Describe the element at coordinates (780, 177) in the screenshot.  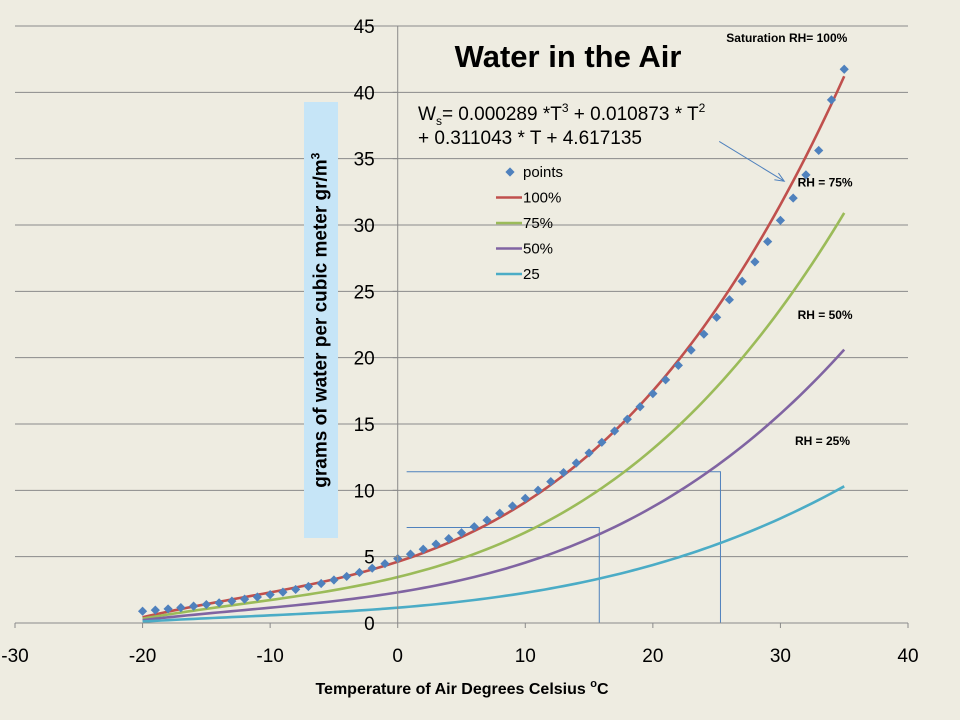
I see `formula-arrow-head` at that location.